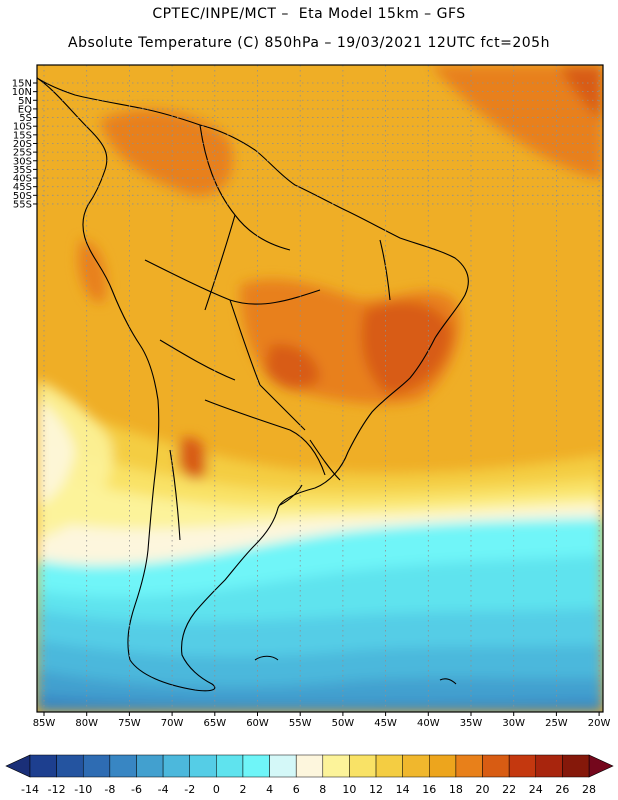 The width and height of the screenshot is (618, 800). What do you see at coordinates (22, 187) in the screenshot?
I see `lat-label: 45S` at bounding box center [22, 187].